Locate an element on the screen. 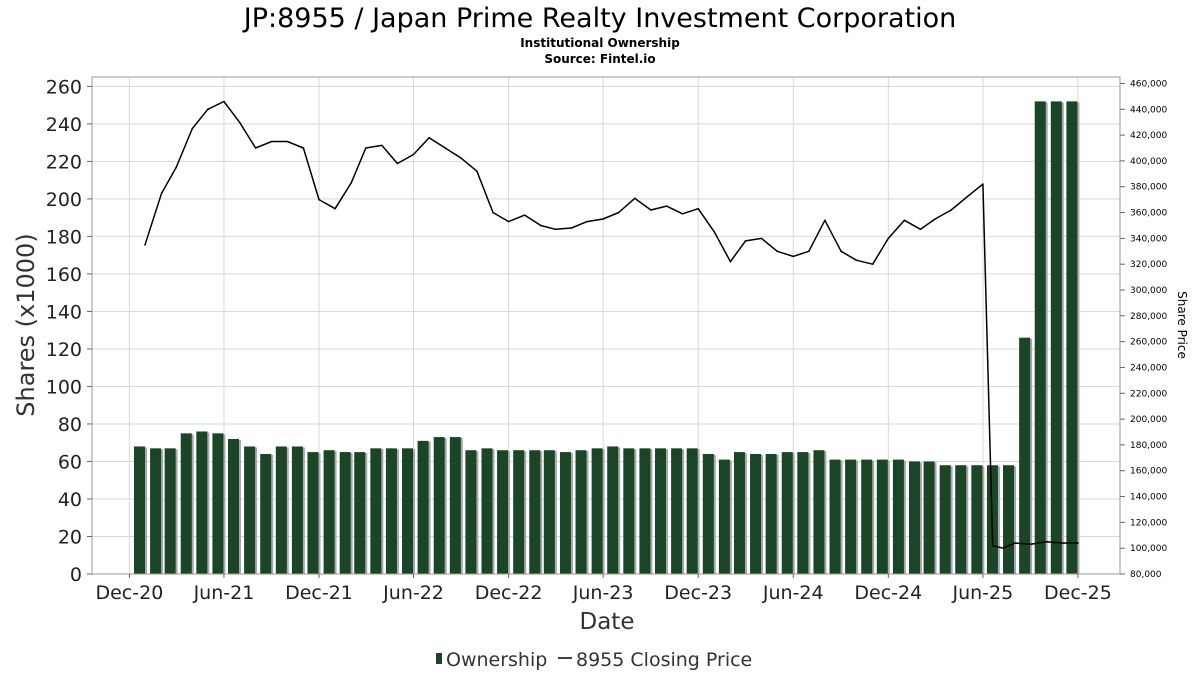 The height and width of the screenshot is (675, 1200). y2-tick-label: 220,000 is located at coordinates (1148, 394).